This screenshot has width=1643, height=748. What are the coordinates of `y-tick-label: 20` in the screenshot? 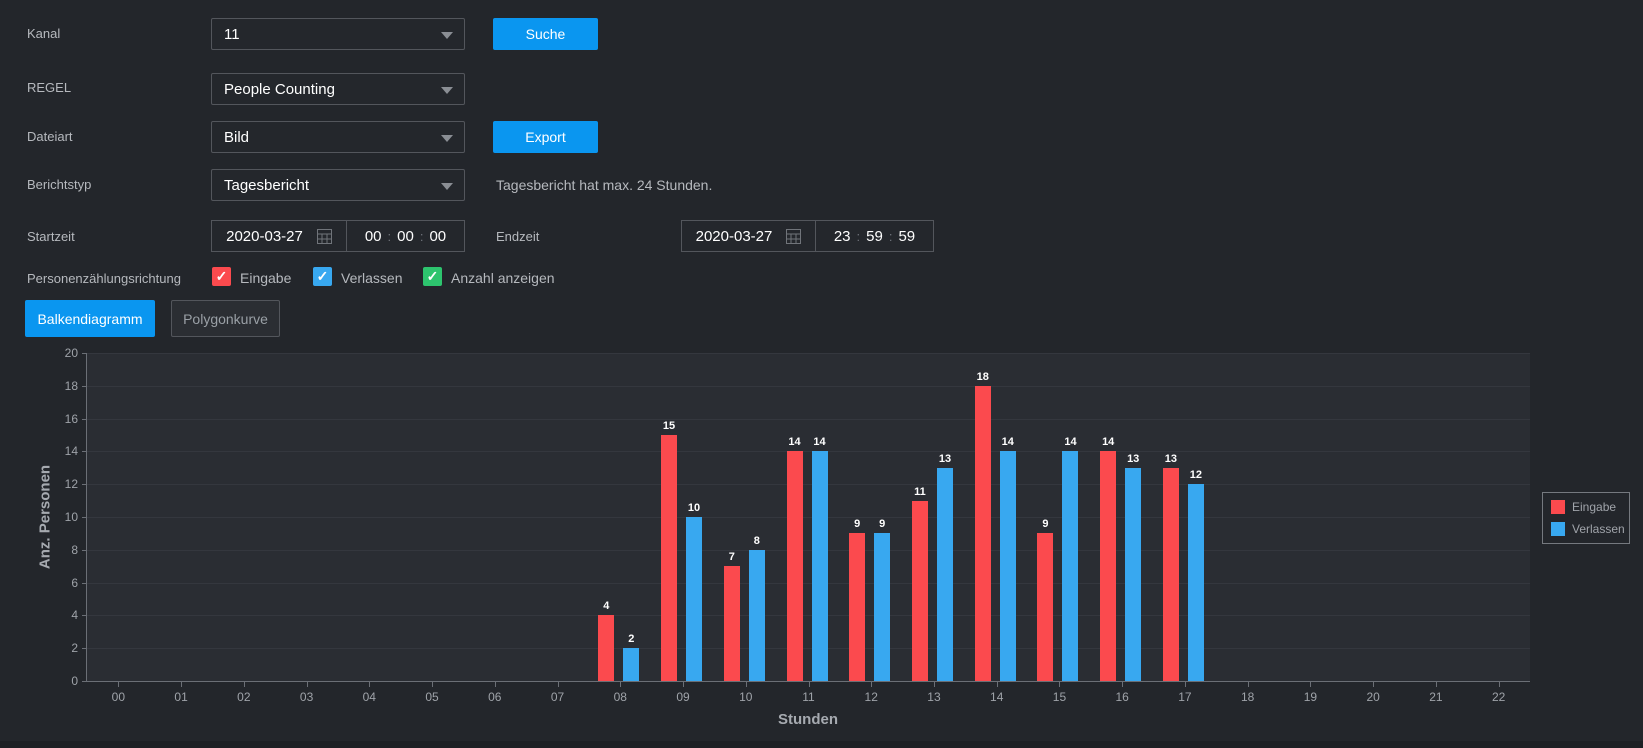 It's located at (71, 353).